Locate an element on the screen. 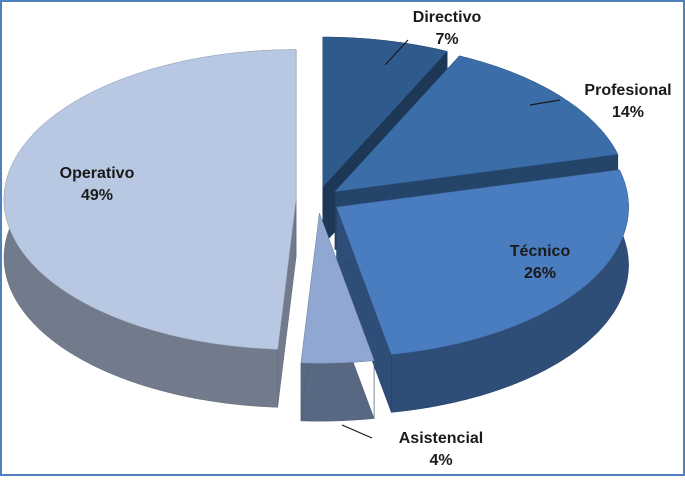 The width and height of the screenshot is (685, 481). category-label: Asistencial is located at coordinates (441, 438).